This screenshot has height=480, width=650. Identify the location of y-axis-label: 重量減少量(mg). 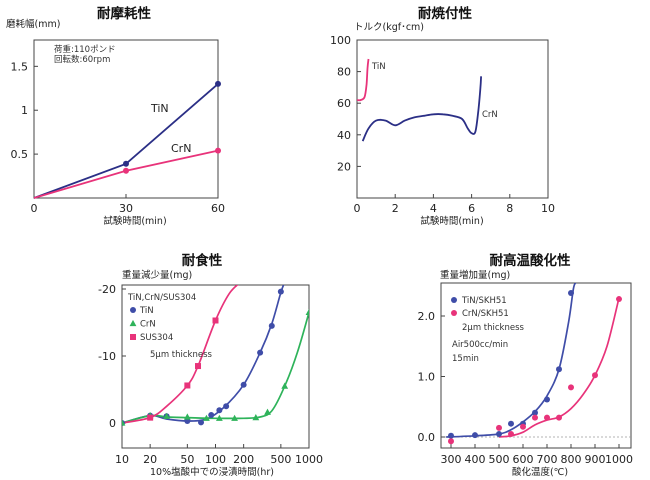
(157, 275).